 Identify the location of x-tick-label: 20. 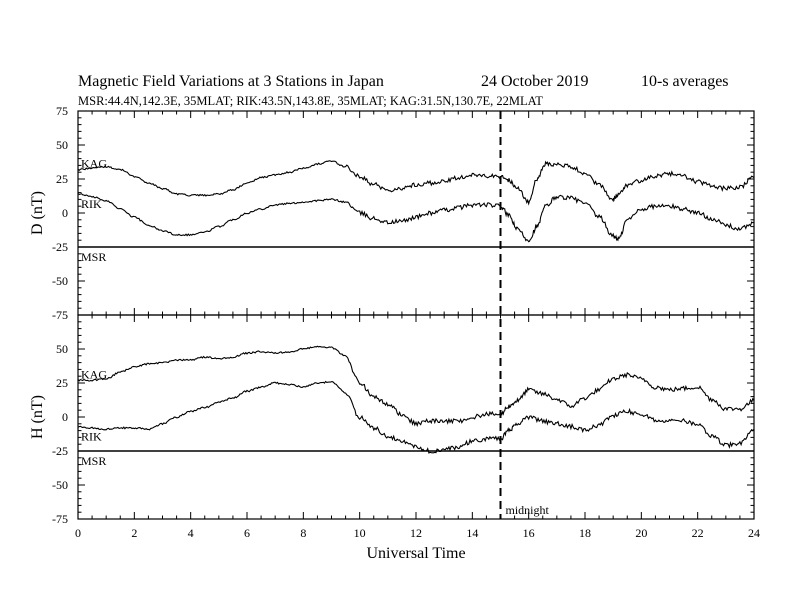
(641, 533).